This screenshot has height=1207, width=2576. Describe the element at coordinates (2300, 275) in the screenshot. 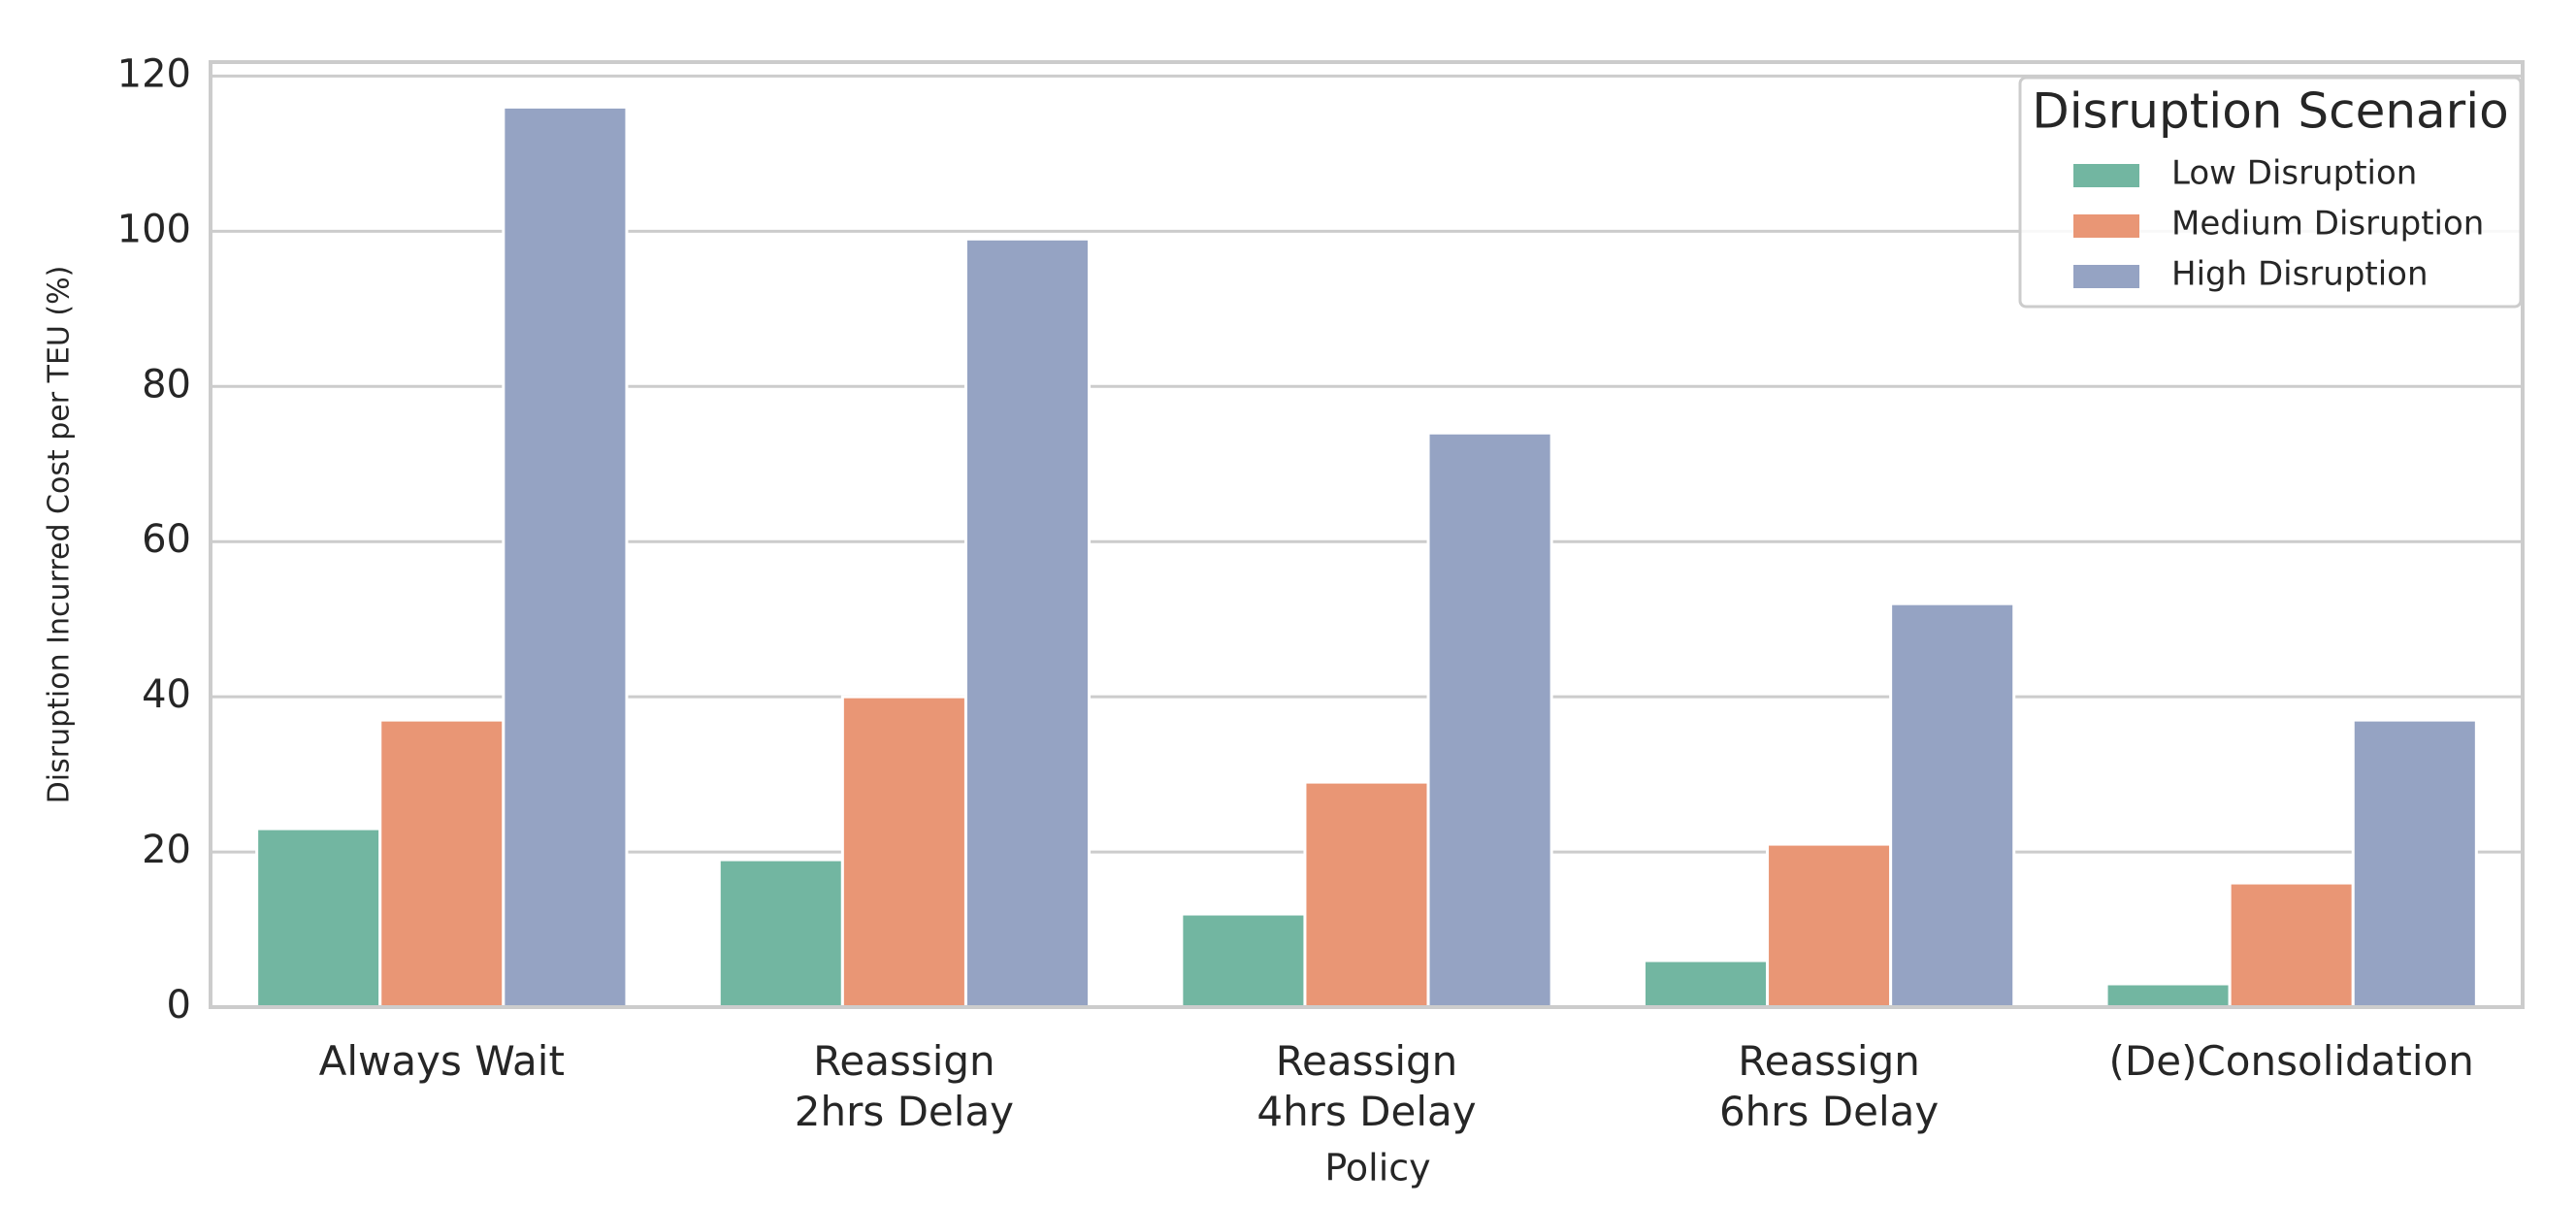

I see `legend-label: High Disruption` at that location.